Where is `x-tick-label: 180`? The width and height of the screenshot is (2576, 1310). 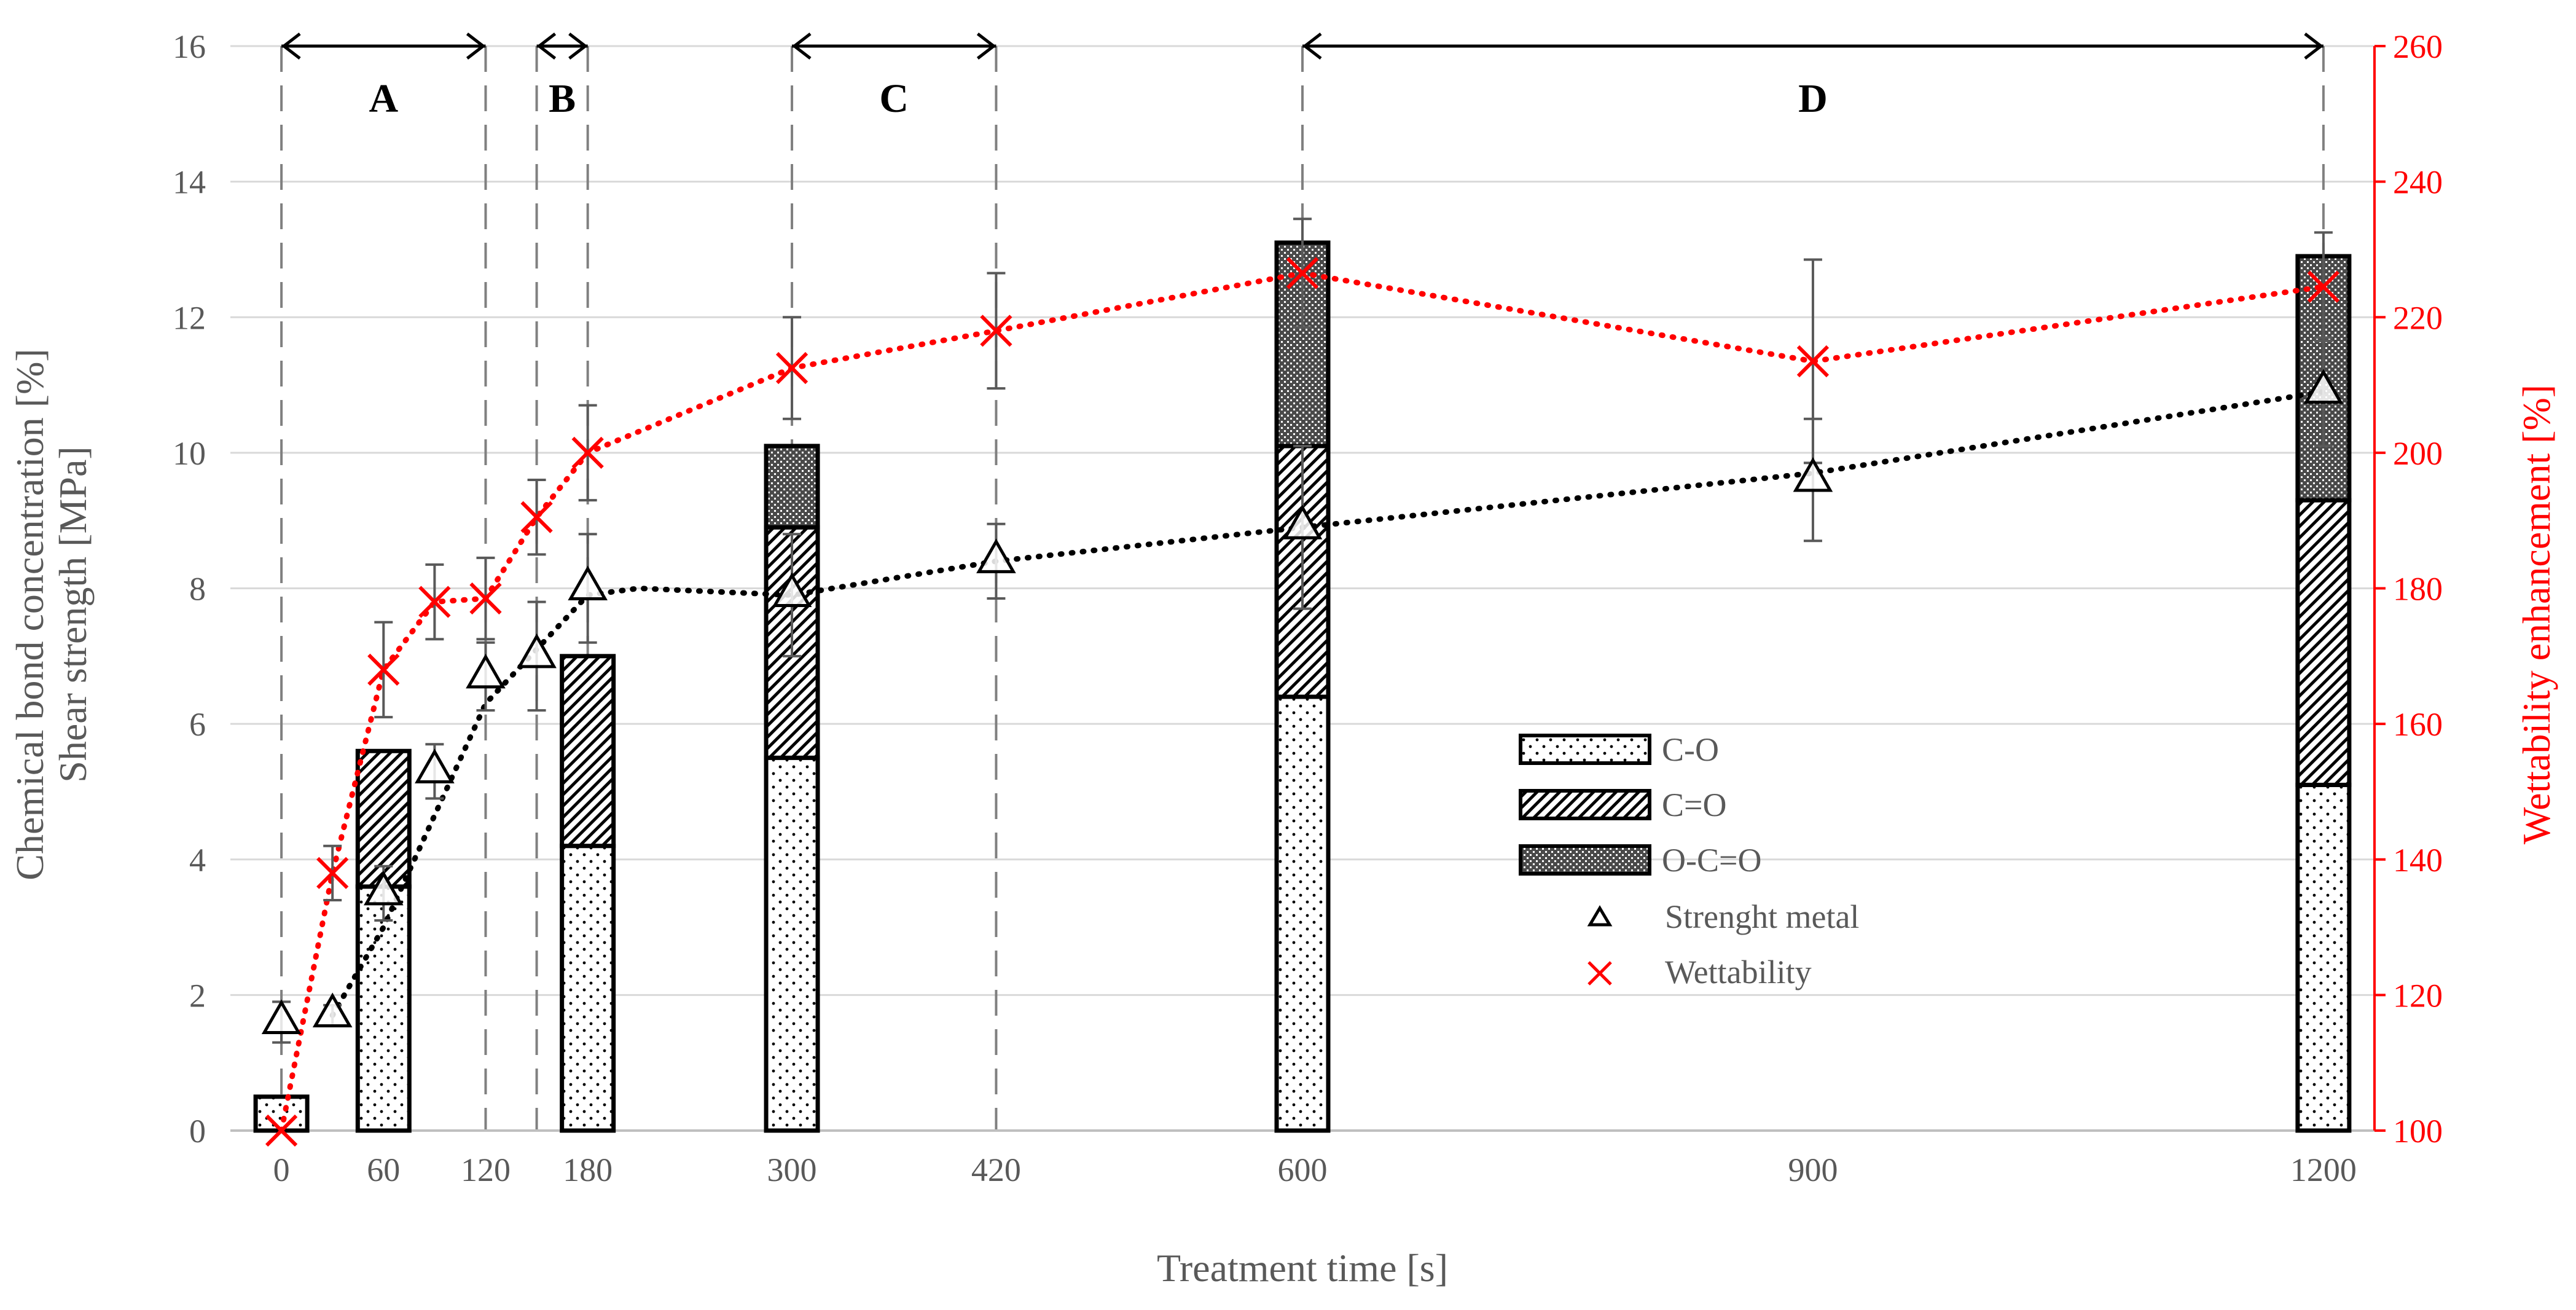
x-tick-label: 180 is located at coordinates (588, 1169).